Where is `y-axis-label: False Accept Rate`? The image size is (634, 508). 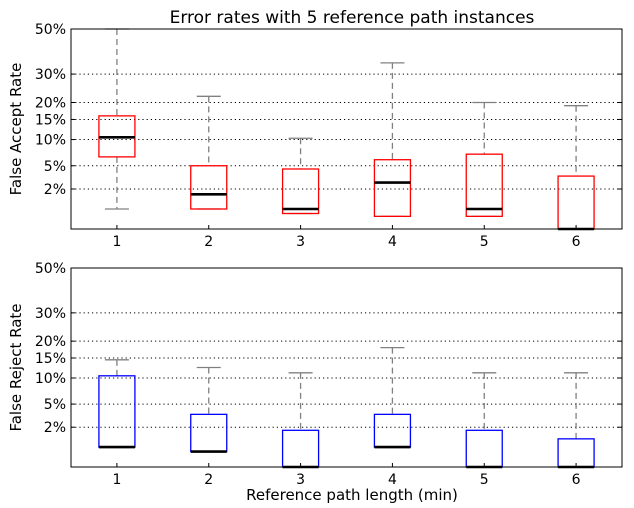 y-axis-label: False Accept Rate is located at coordinates (16, 129).